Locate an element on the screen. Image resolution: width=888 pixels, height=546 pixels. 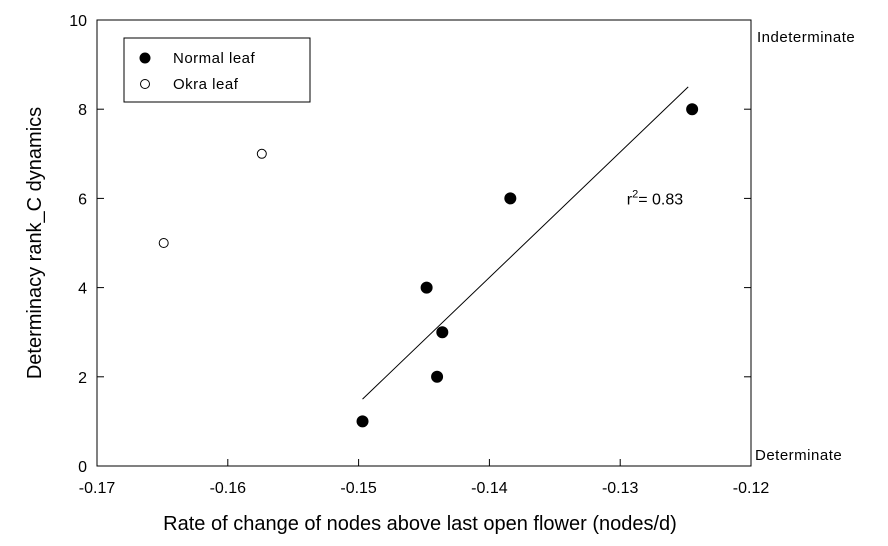
y-tick-label: 2 is located at coordinates (82, 378).